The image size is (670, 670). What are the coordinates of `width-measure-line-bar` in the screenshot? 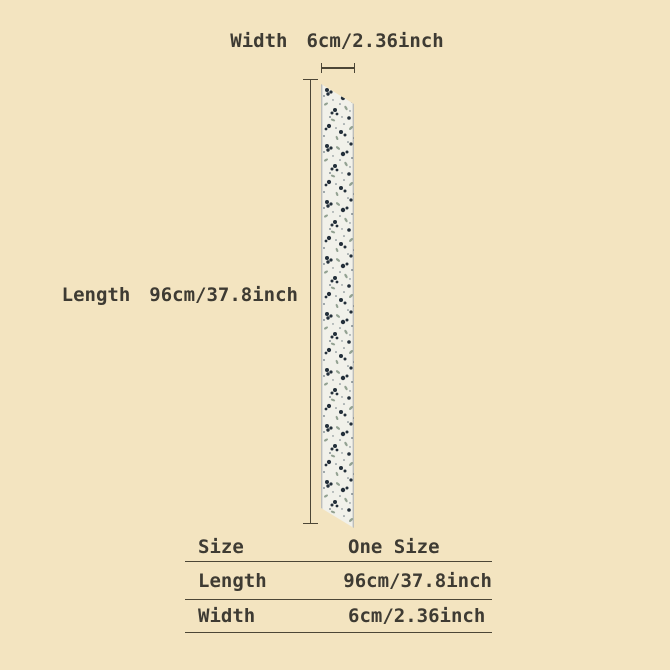 It's located at (338, 68).